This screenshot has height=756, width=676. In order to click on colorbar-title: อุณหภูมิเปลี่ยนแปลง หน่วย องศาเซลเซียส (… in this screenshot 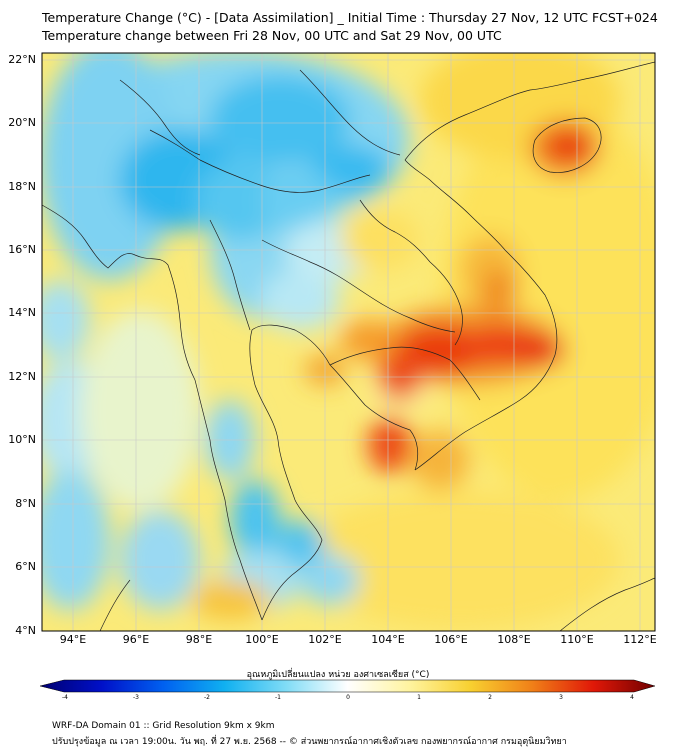, I will do `click(338, 675)`.